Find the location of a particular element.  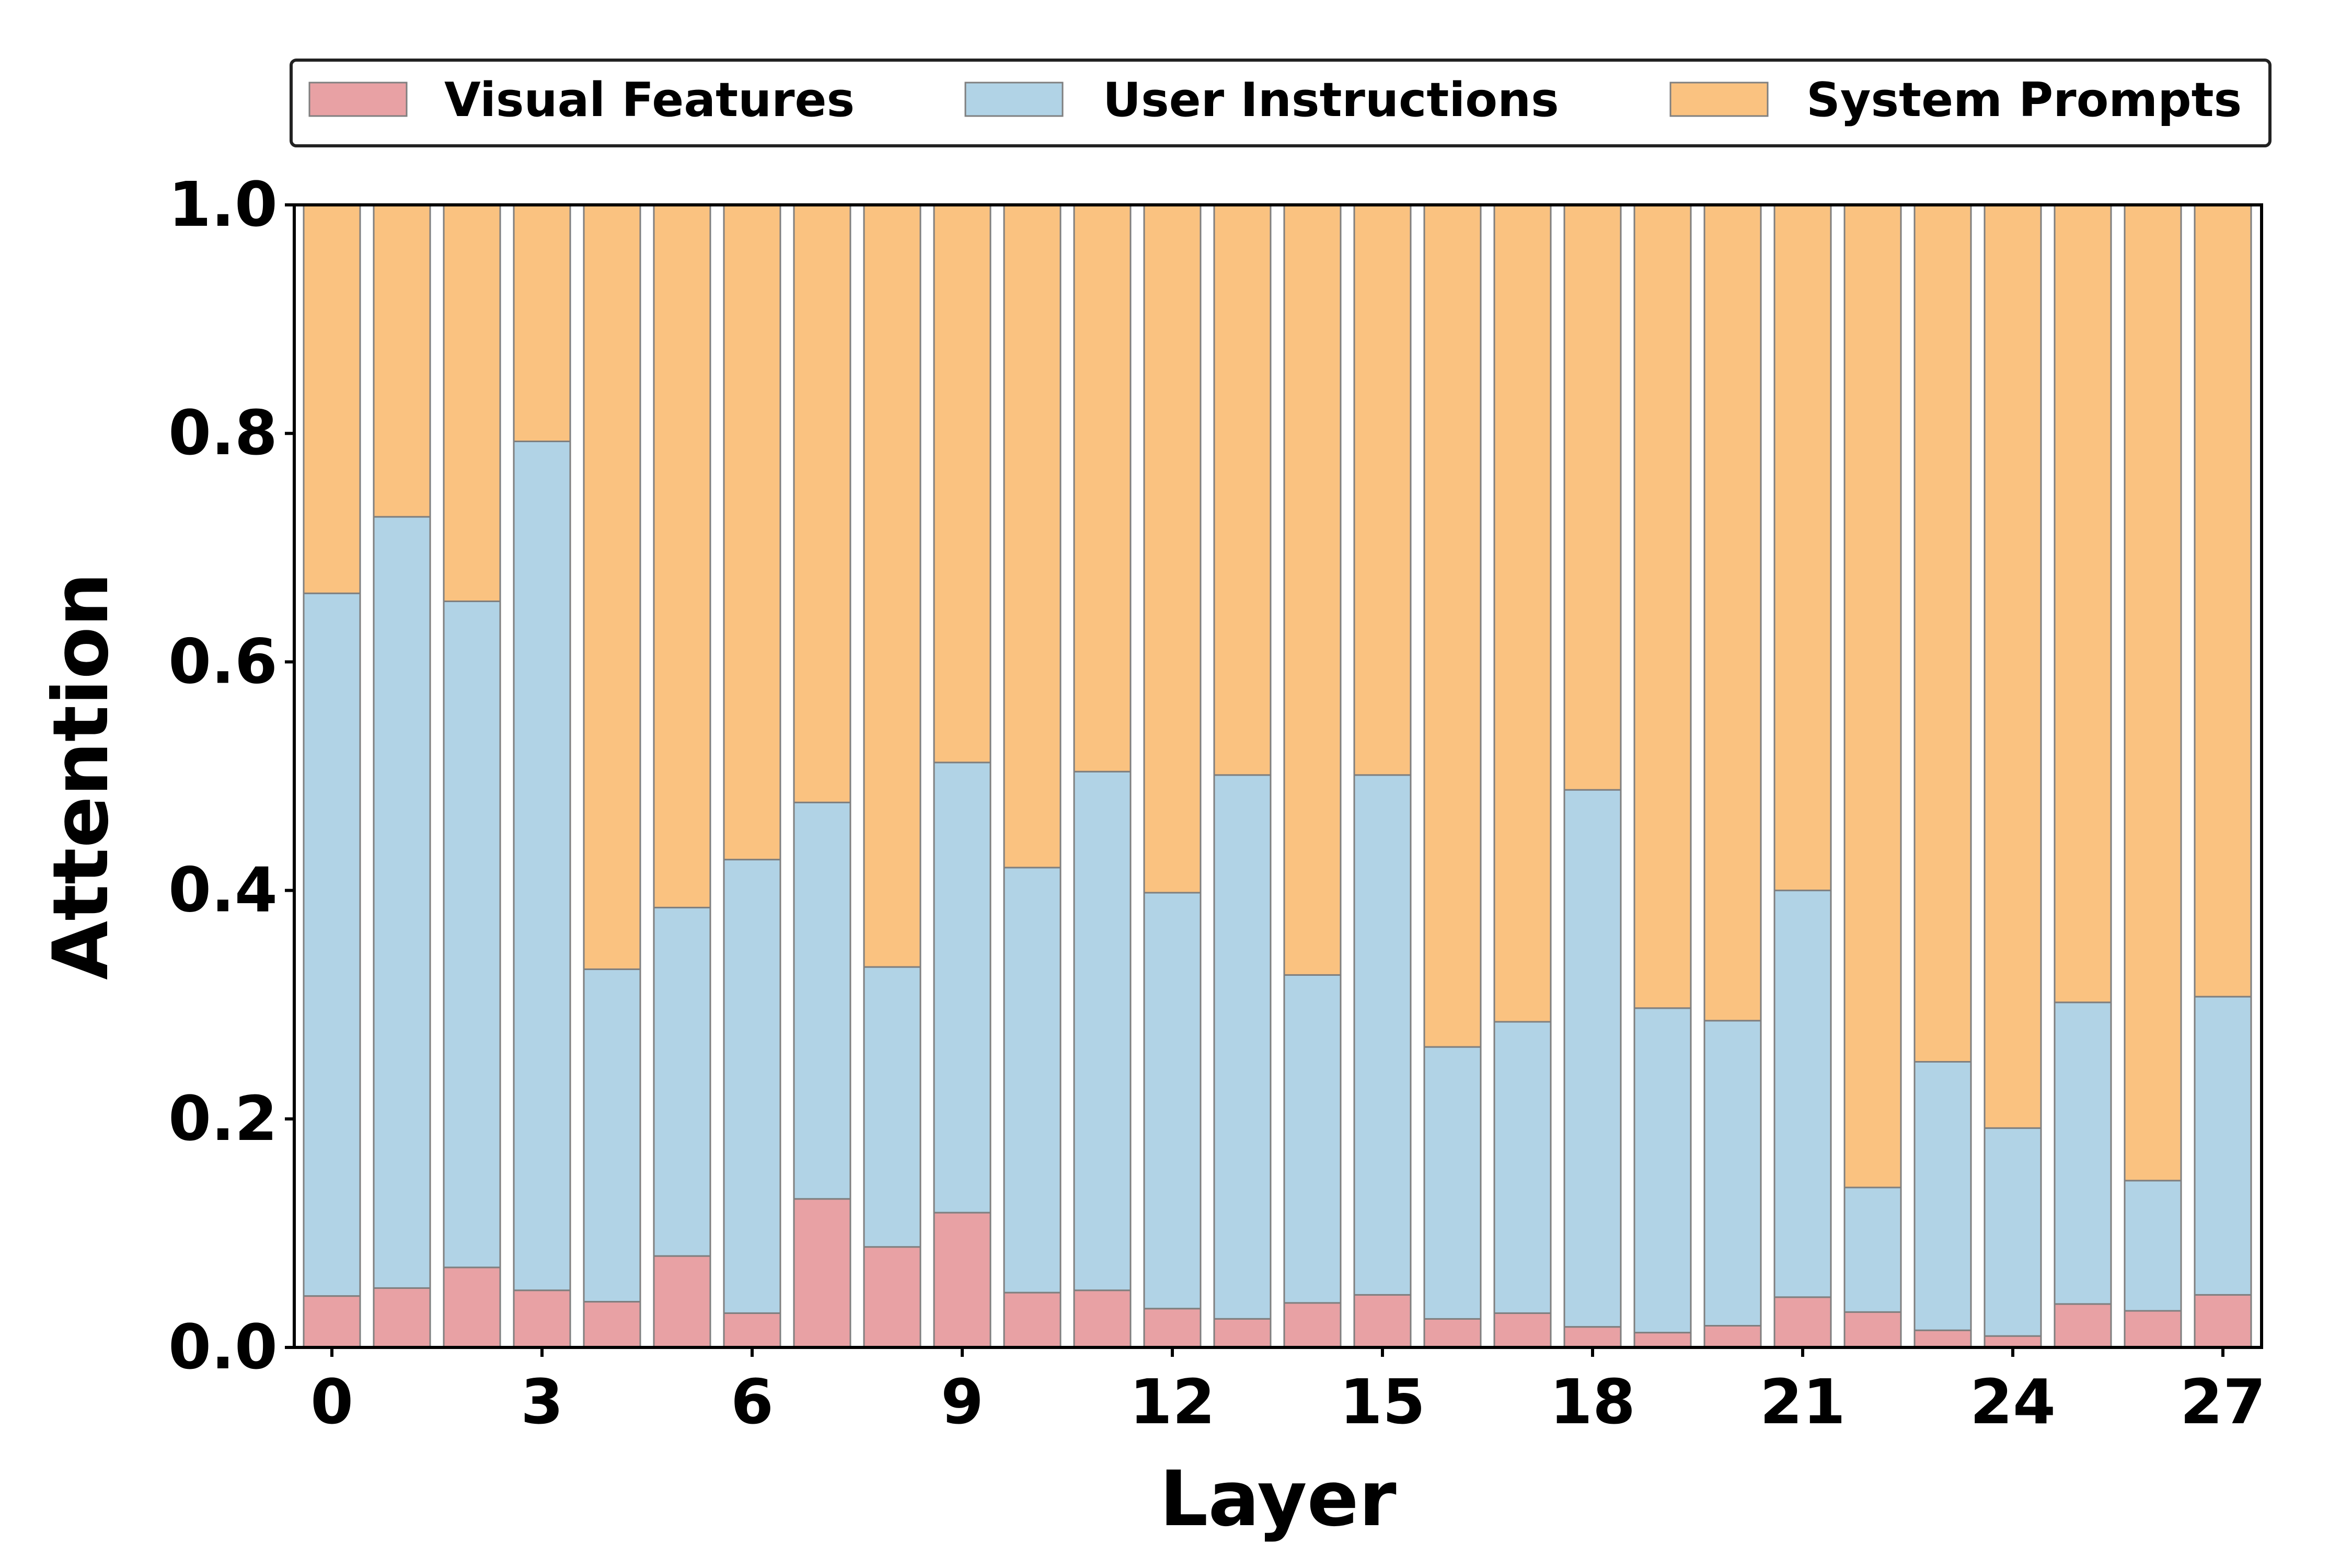

legend-label-system-prompts: System Prompts is located at coordinates (2024, 100).